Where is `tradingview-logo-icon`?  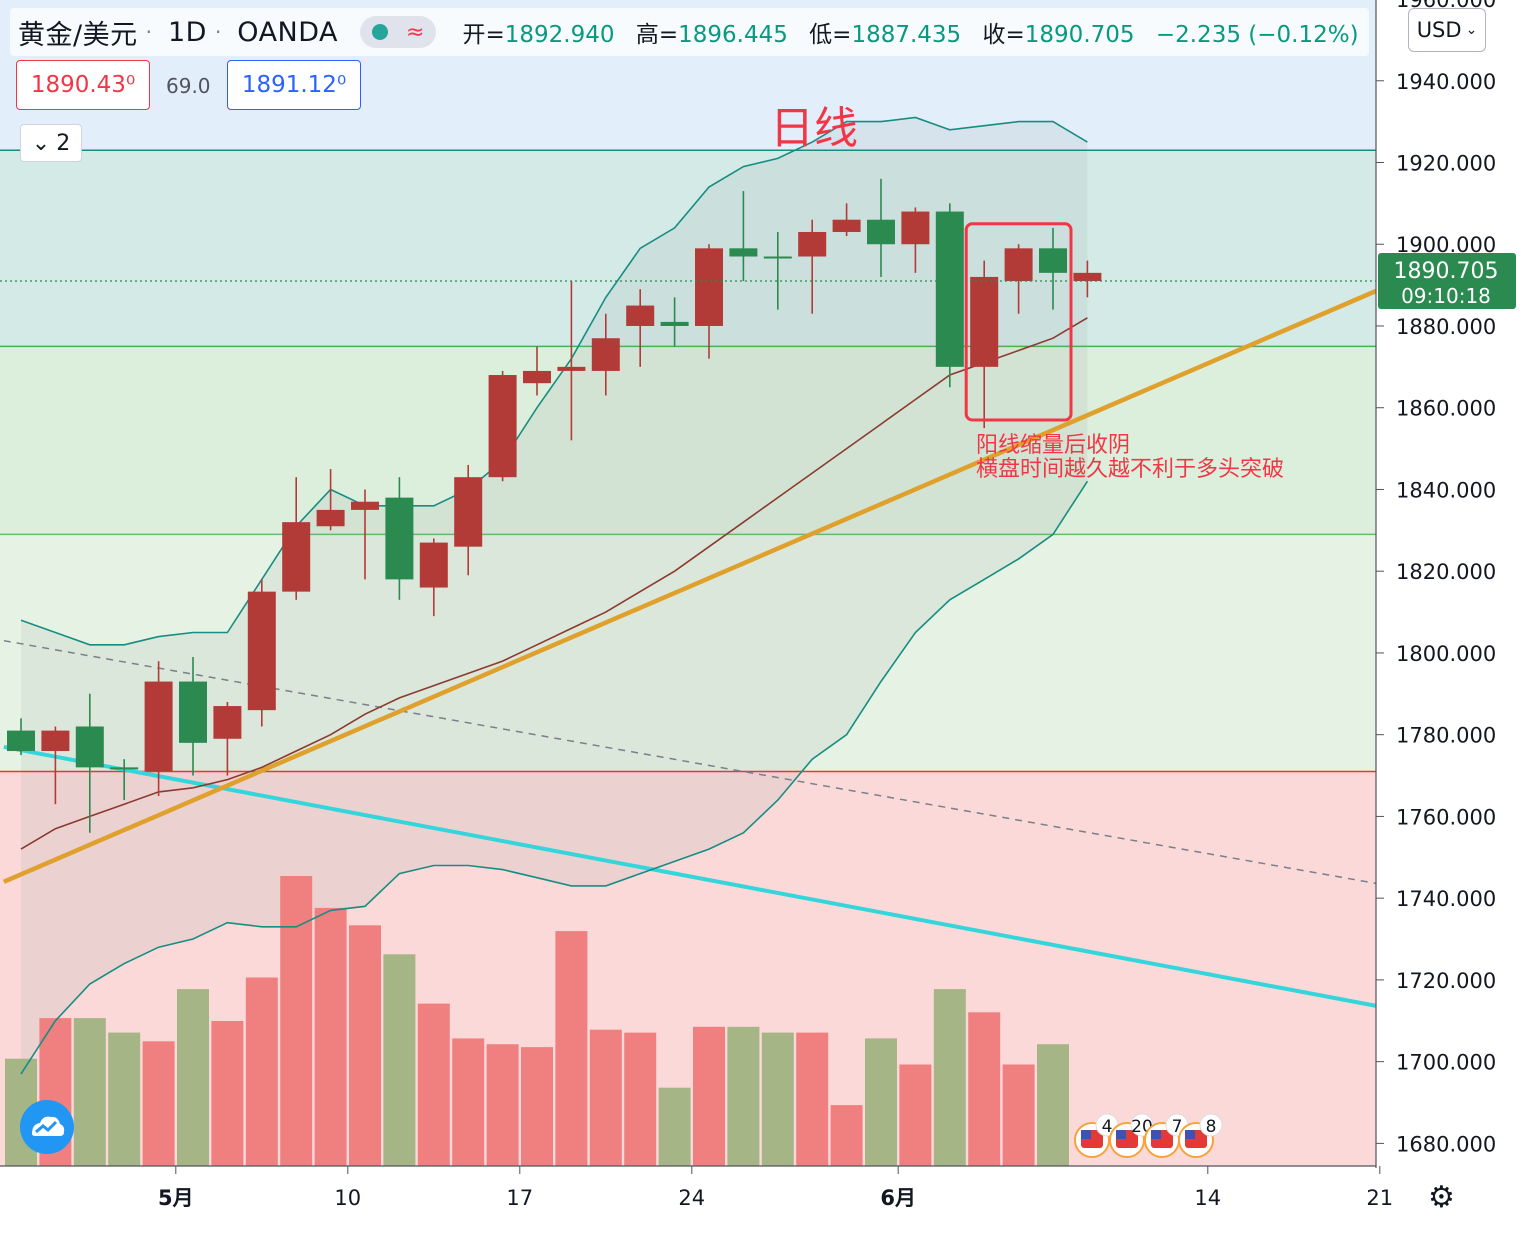 tradingview-logo-icon is located at coordinates (47, 1127).